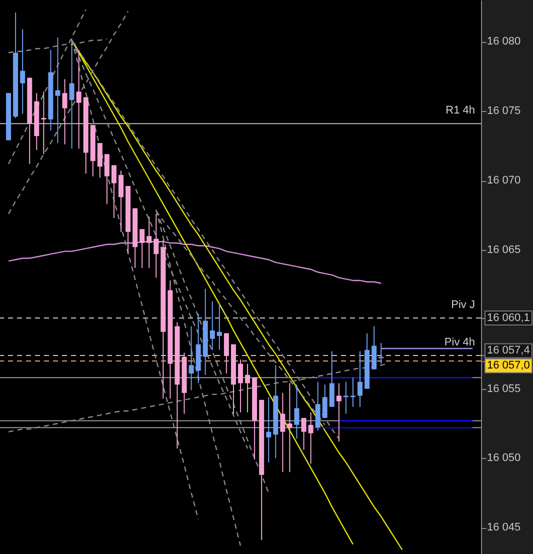 This screenshot has height=554, width=533. Describe the element at coordinates (504, 458) in the screenshot. I see `y-tick-label: 16 050` at that location.